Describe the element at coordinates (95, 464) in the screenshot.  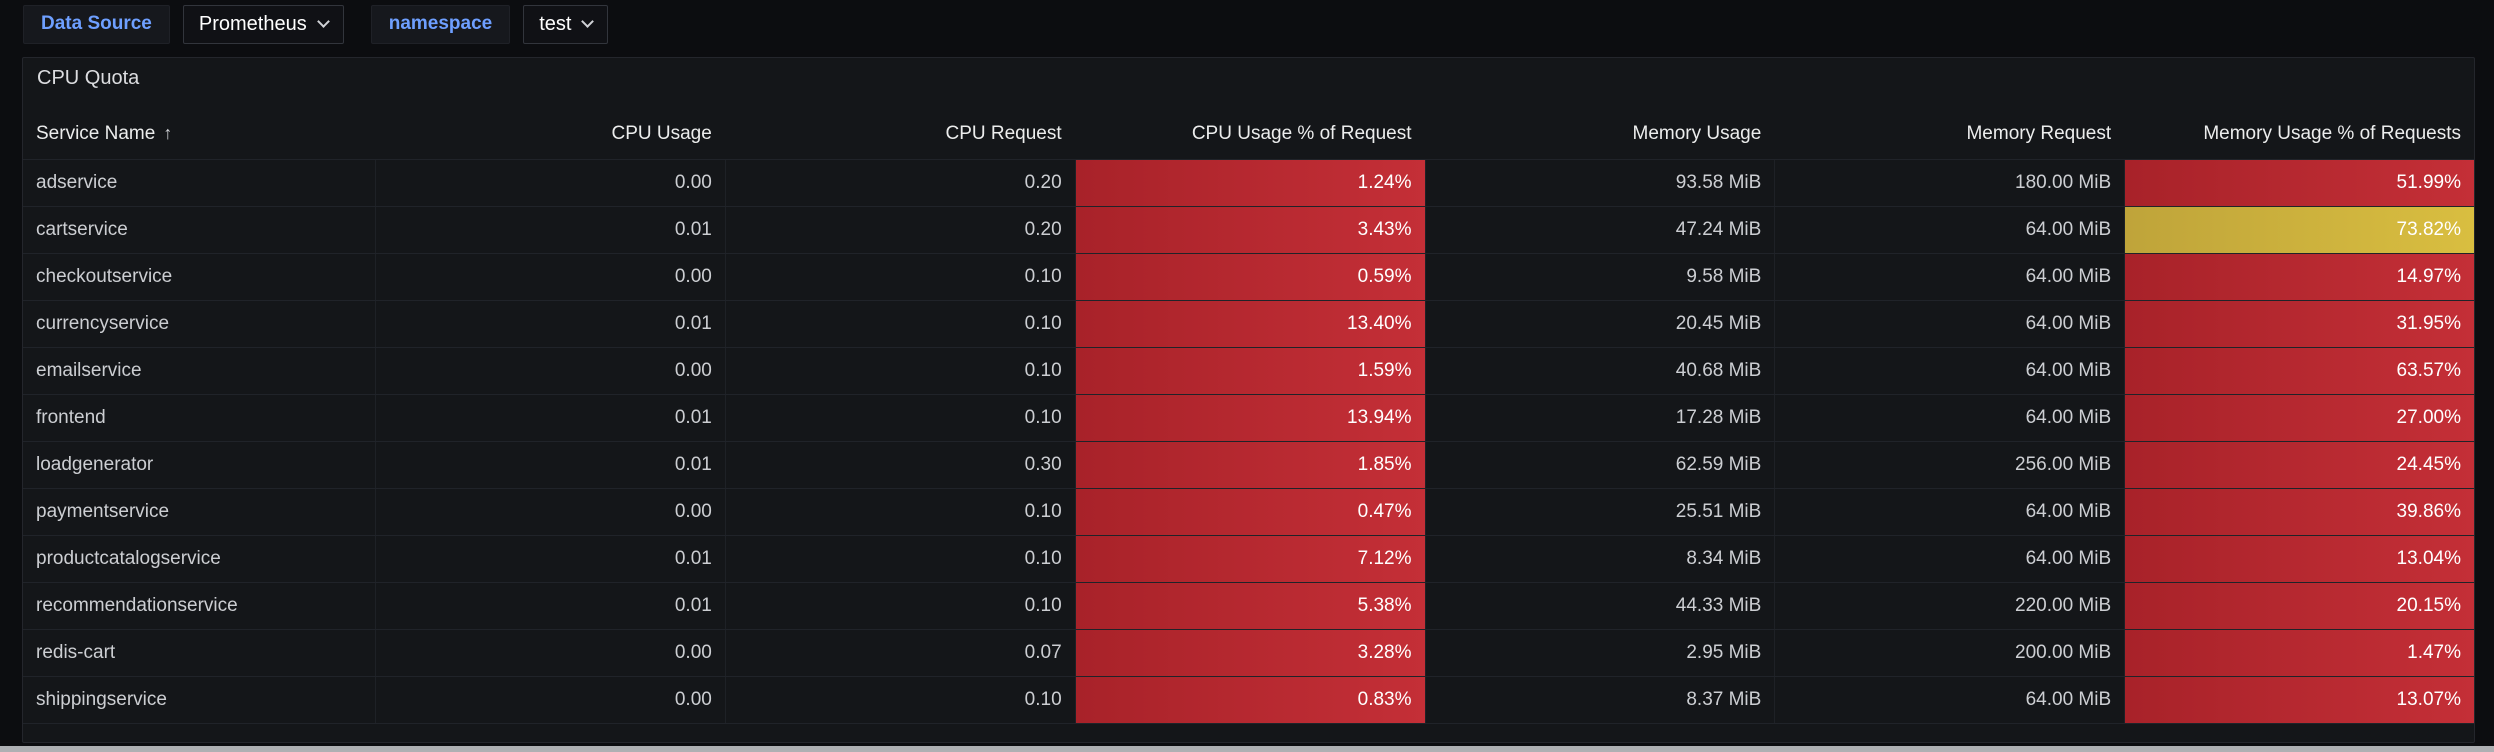
I see `cell-service-name: loadgenerator` at that location.